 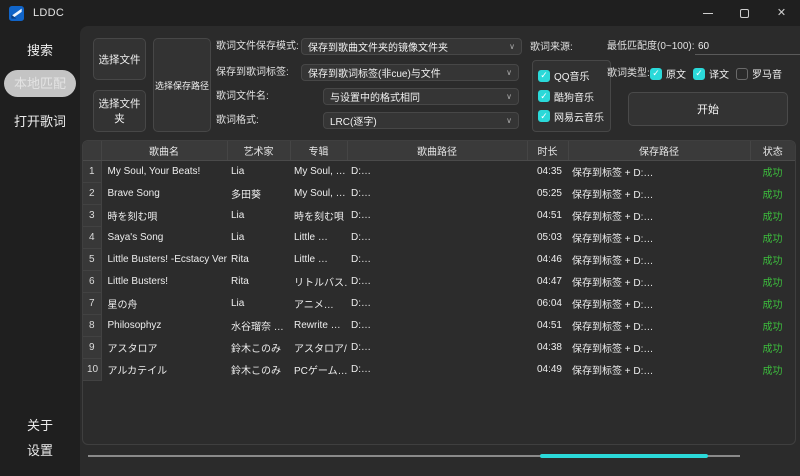 I want to click on cell-row-number: 9, so click(x=92, y=347).